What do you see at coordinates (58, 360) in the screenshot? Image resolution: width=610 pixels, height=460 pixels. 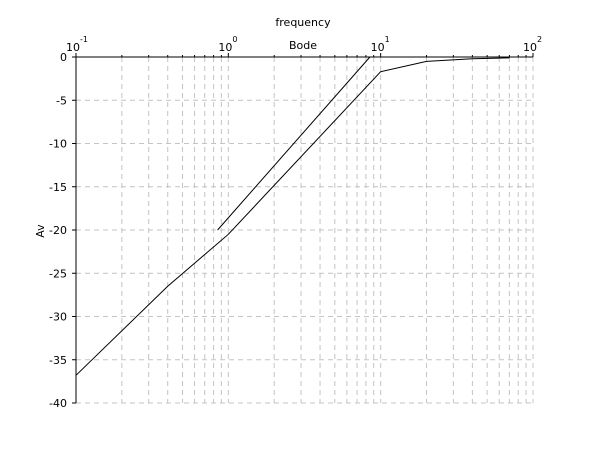 I see `y-tick-label: -35` at bounding box center [58, 360].